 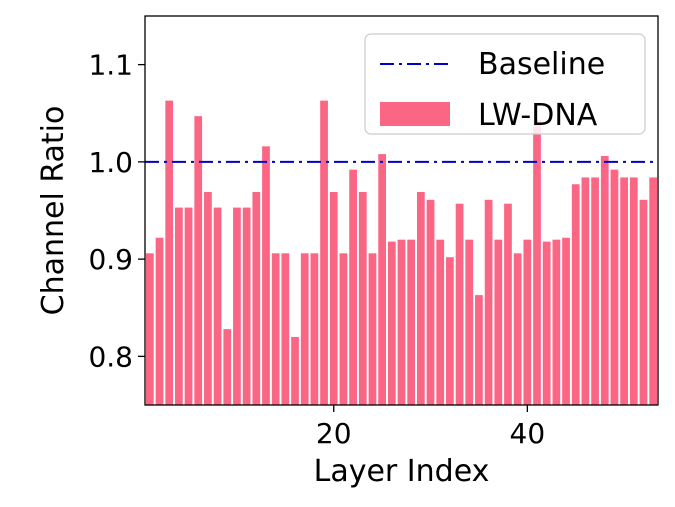 I want to click on y-tick-label: 1.0, so click(x=110, y=162).